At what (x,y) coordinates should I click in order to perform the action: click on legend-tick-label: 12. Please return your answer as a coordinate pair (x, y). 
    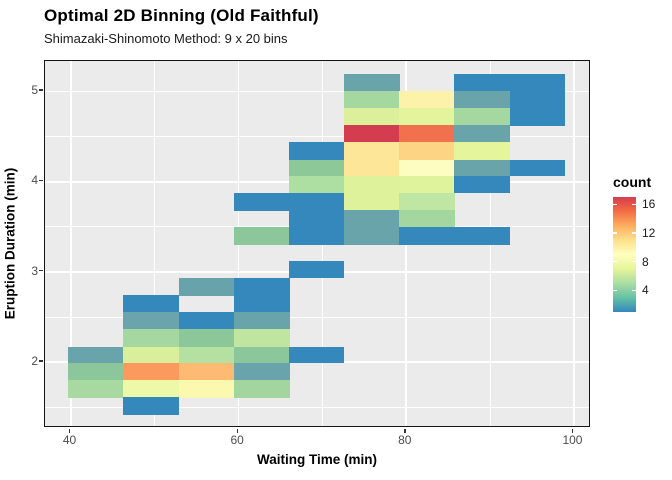
    Looking at the image, I should click on (649, 232).